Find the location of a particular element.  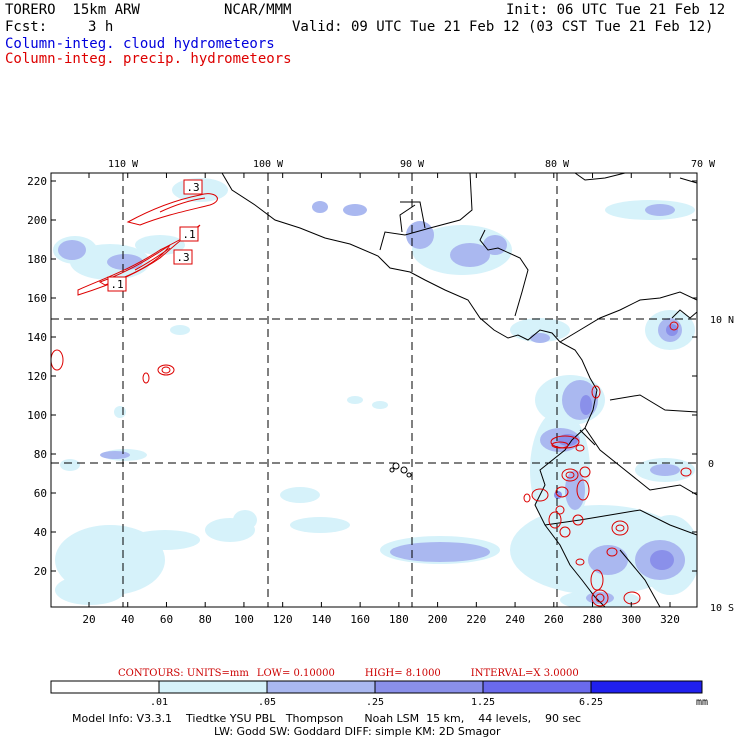

lon-label-110w: 110 W is located at coordinates (123, 164).